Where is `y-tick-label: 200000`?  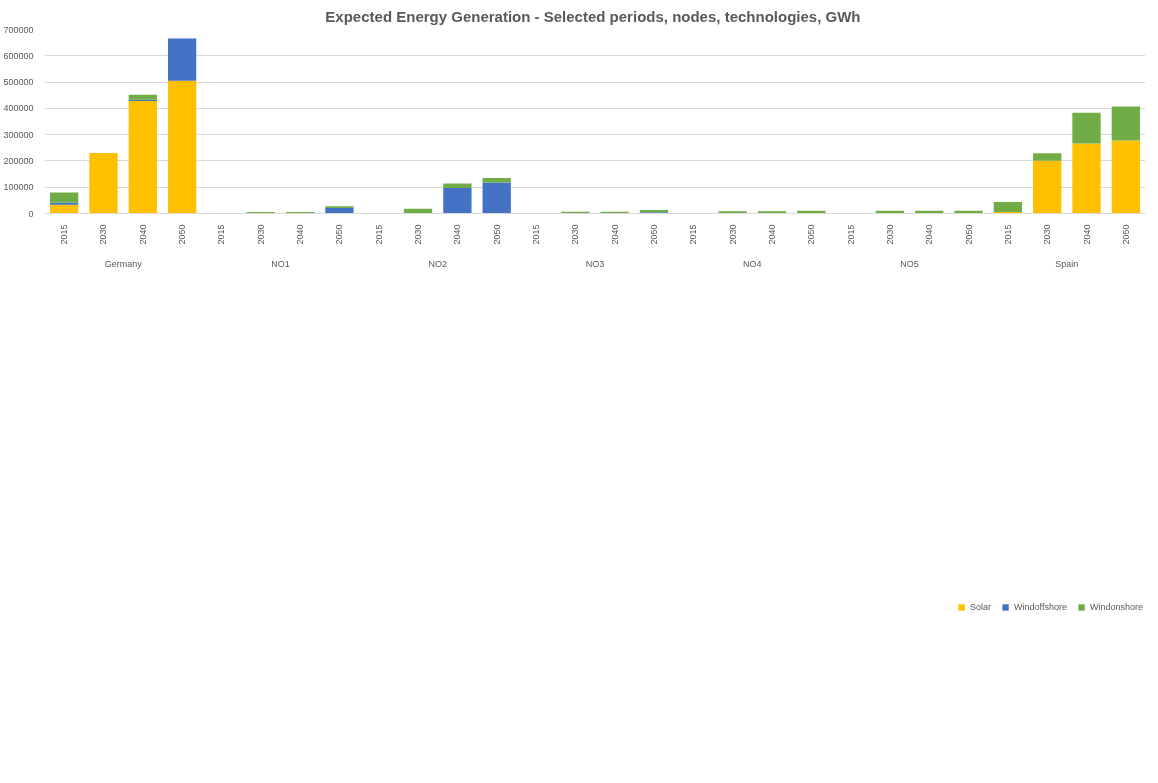
y-tick-label: 200000 is located at coordinates (18, 160).